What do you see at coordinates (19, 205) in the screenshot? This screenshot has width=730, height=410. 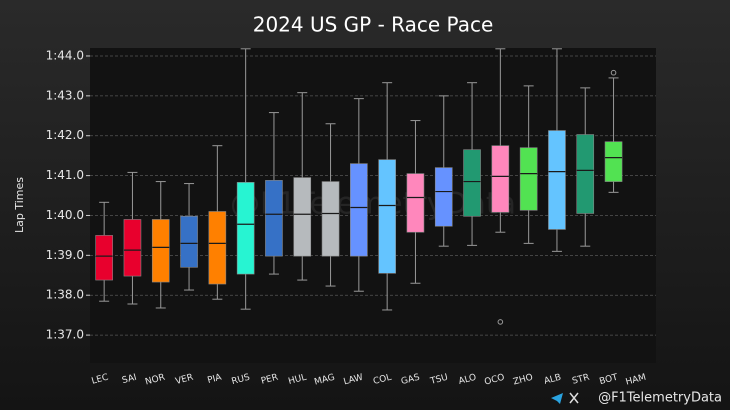 I see `y-axis-label: Lap Times` at bounding box center [19, 205].